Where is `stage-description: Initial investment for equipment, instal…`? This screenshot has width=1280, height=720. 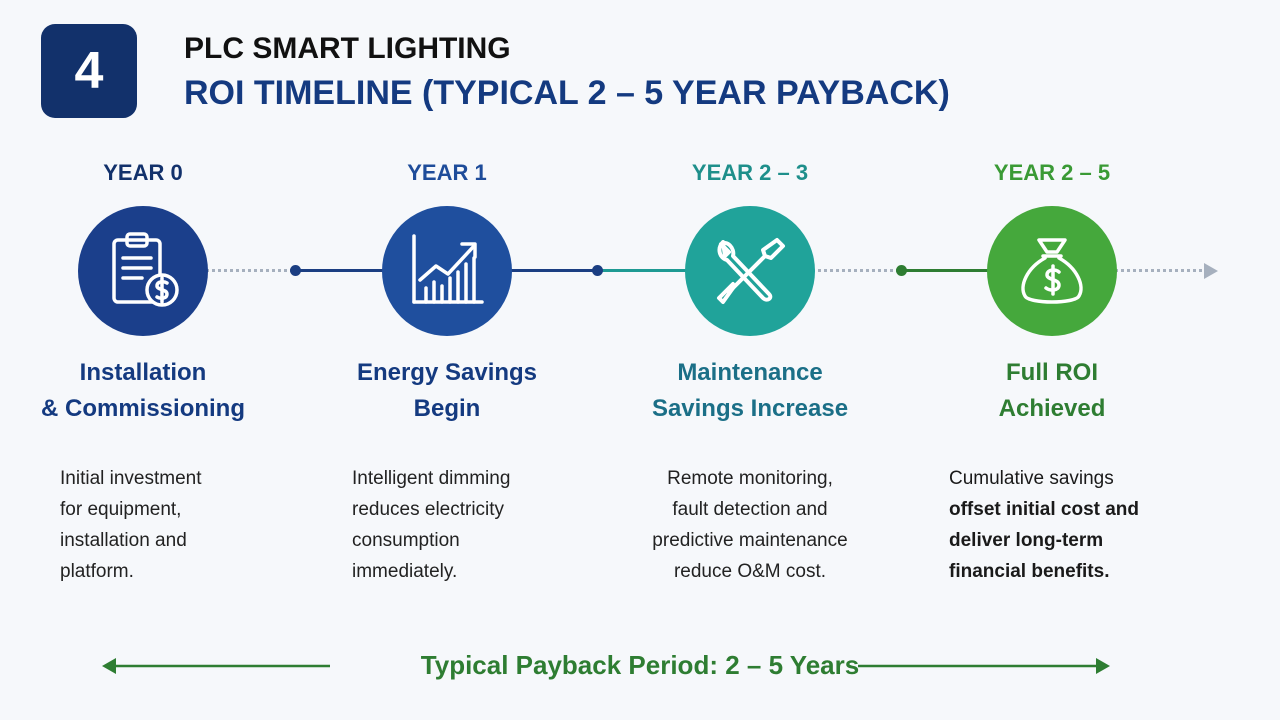
stage-description: Initial investment for equipment, instal… is located at coordinates (131, 525).